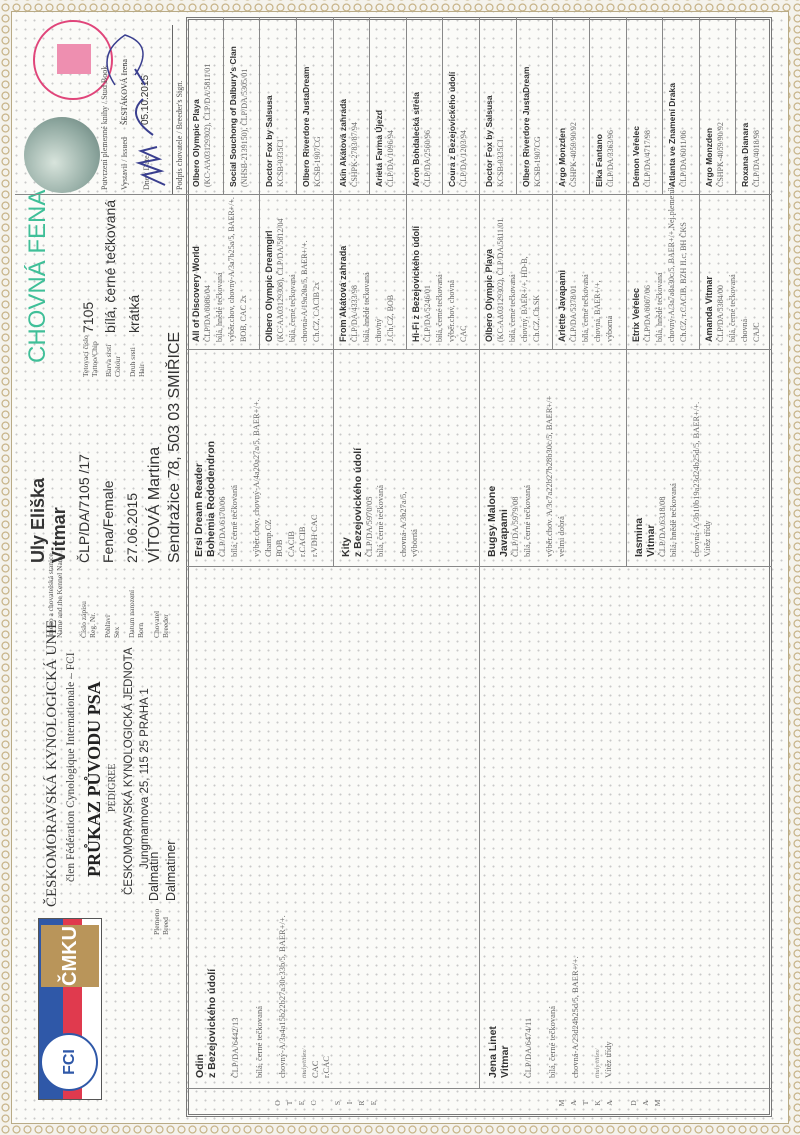 The height and width of the screenshot is (1135, 800). I want to click on reg-number: ČLP/DA/2560/96, so click(427, 158).